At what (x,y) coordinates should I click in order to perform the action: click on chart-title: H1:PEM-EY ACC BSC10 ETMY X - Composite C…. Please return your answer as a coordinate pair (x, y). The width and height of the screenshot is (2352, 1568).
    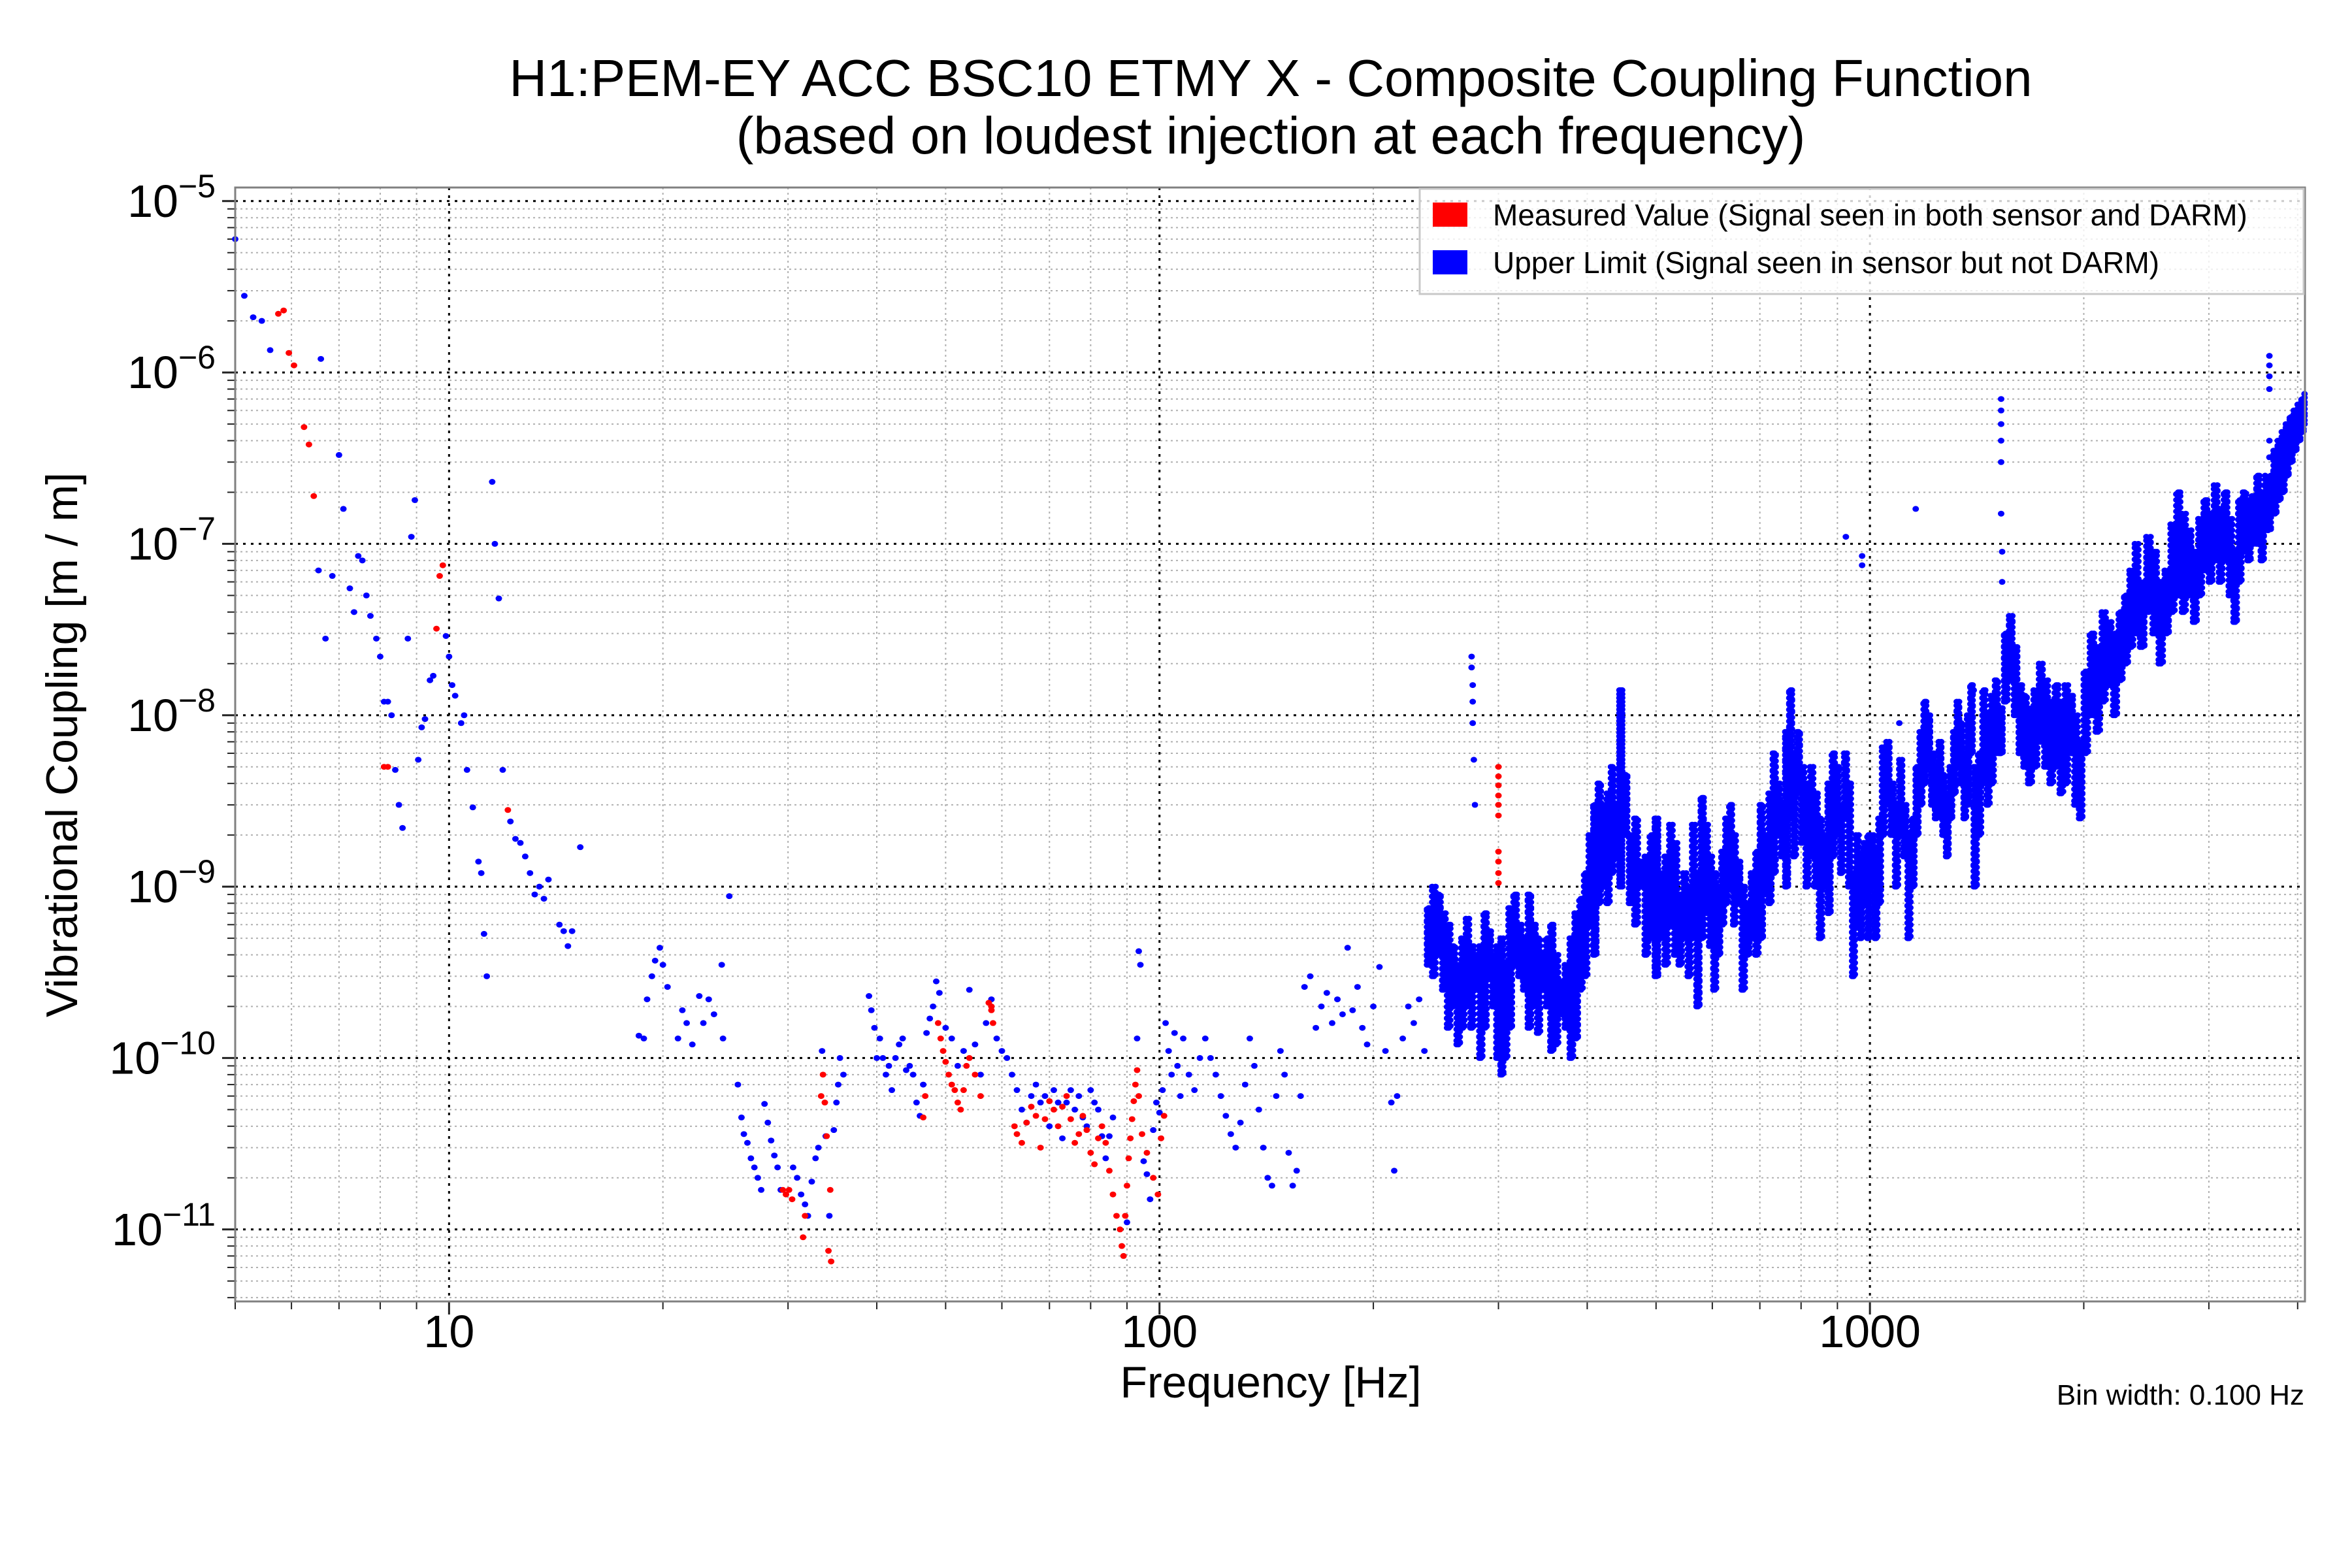
    Looking at the image, I should click on (1270, 78).